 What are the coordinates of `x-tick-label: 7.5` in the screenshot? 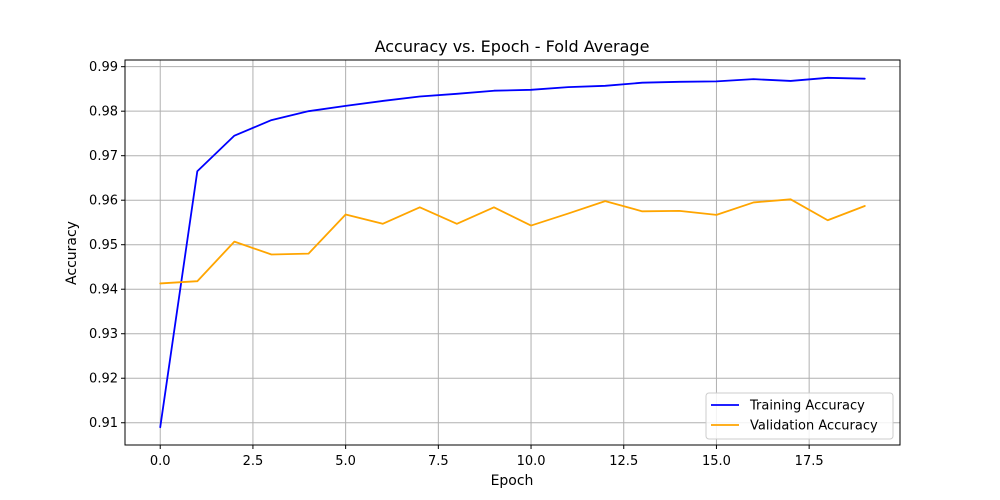 It's located at (438, 461).